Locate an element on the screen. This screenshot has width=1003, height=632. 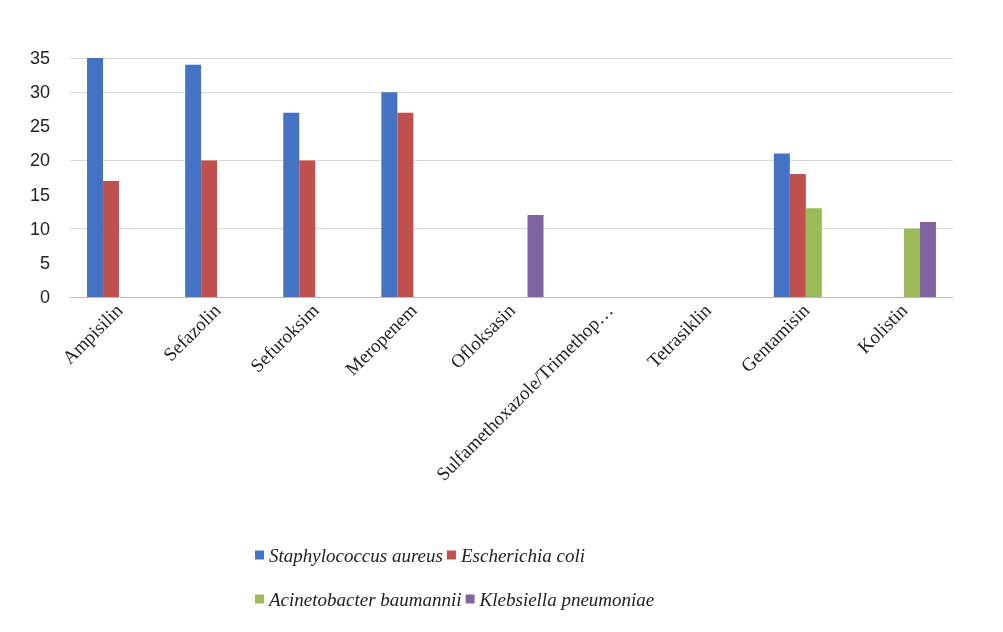
legend-label: Acinetobacter baumannii is located at coordinates (364, 599).